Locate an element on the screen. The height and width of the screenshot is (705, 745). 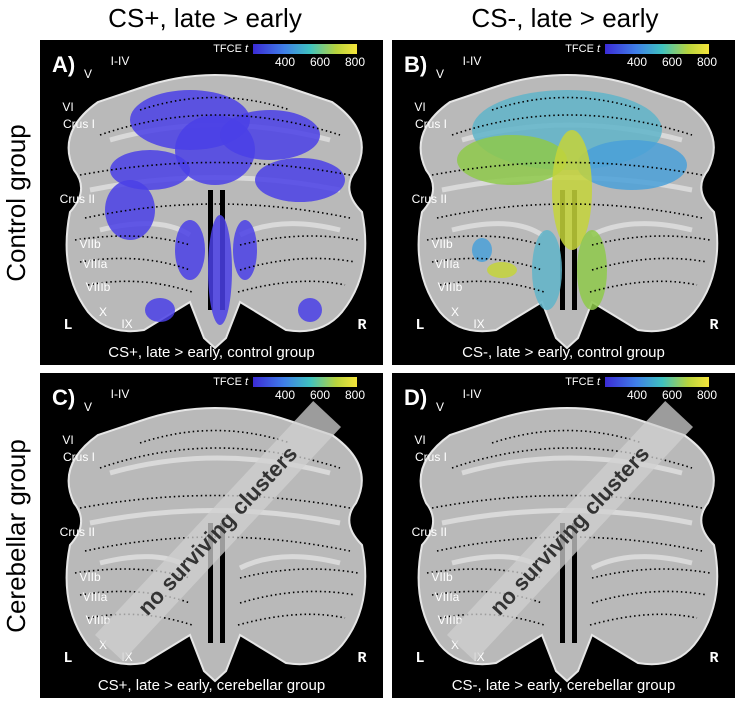
row-header: Control group is located at coordinates (16, 203).